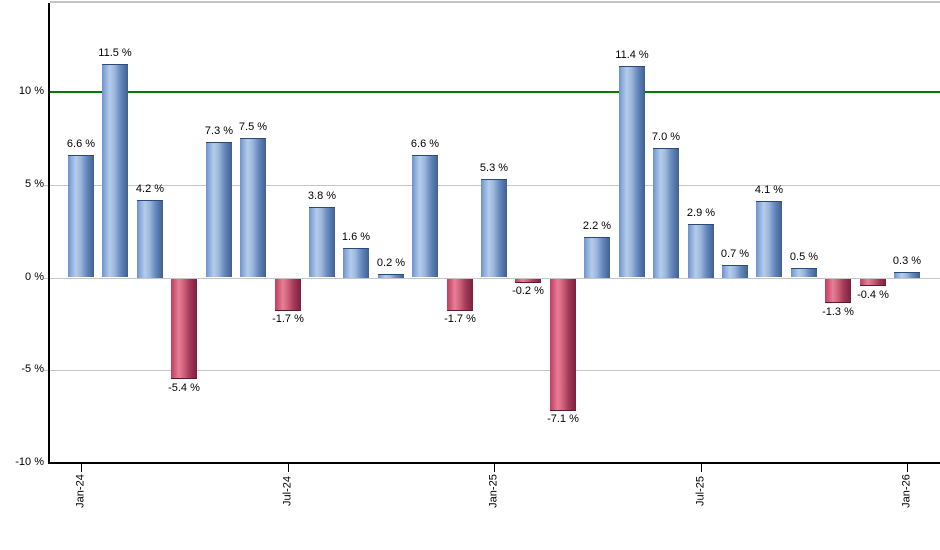 The height and width of the screenshot is (550, 940). Describe the element at coordinates (528, 291) in the screenshot. I see `bar-value-label: -0.2 %` at that location.